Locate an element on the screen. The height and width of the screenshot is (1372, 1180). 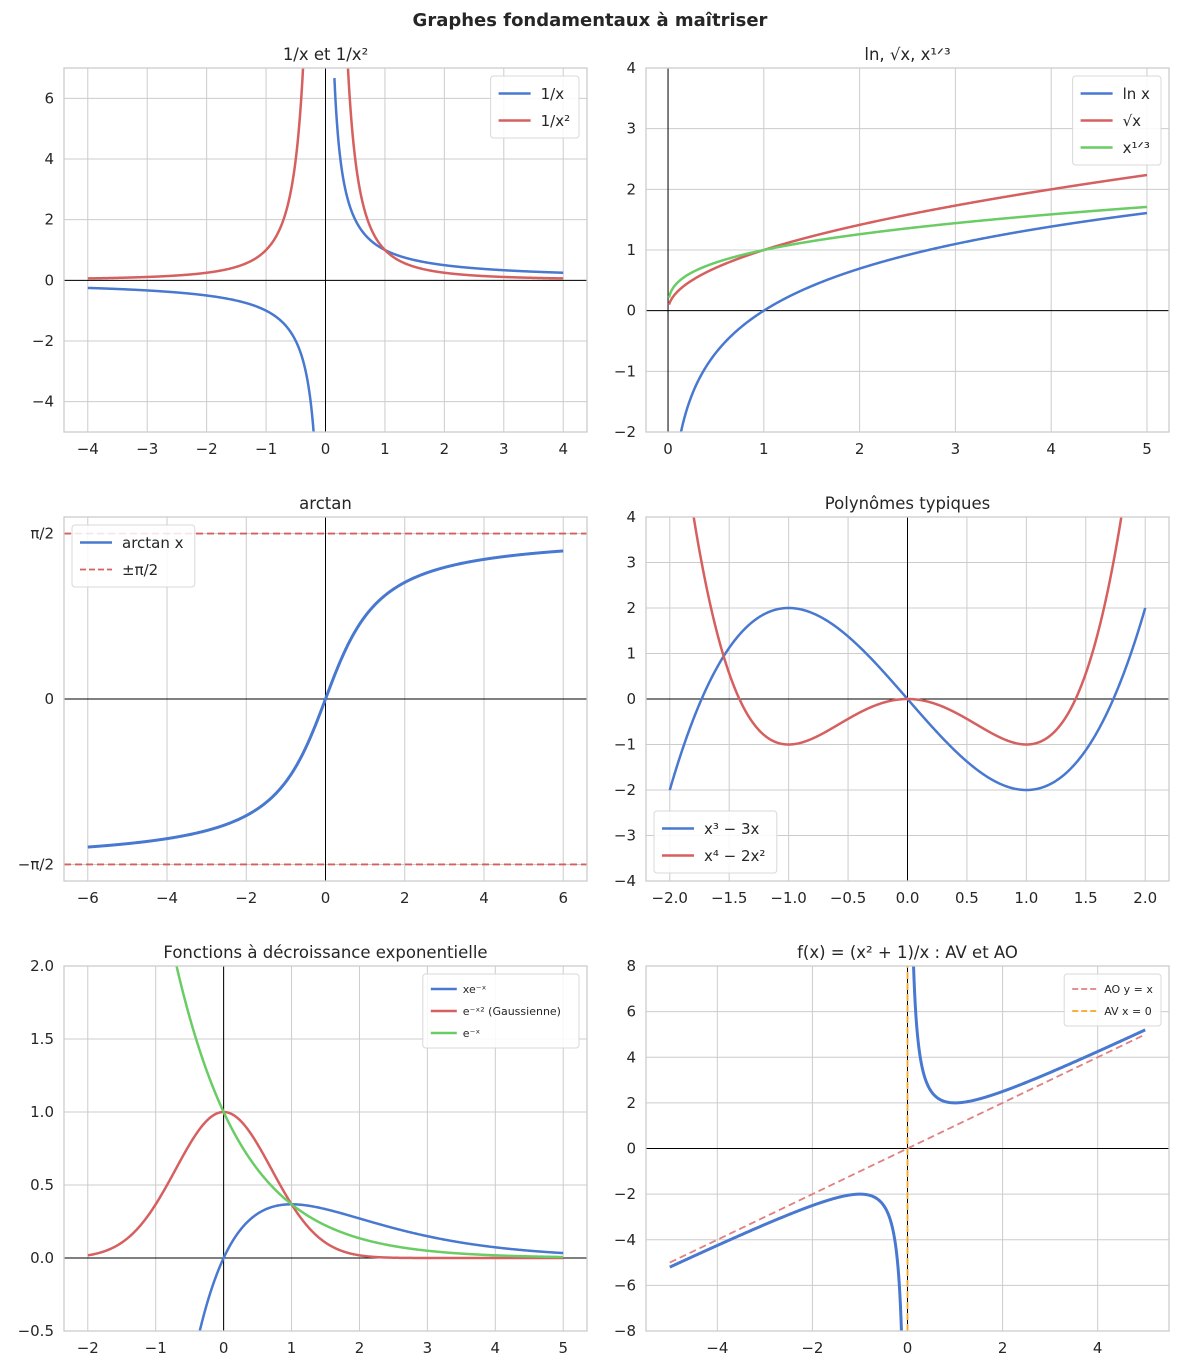
subplot-title: 1/x et 1/x² is located at coordinates (325, 54).